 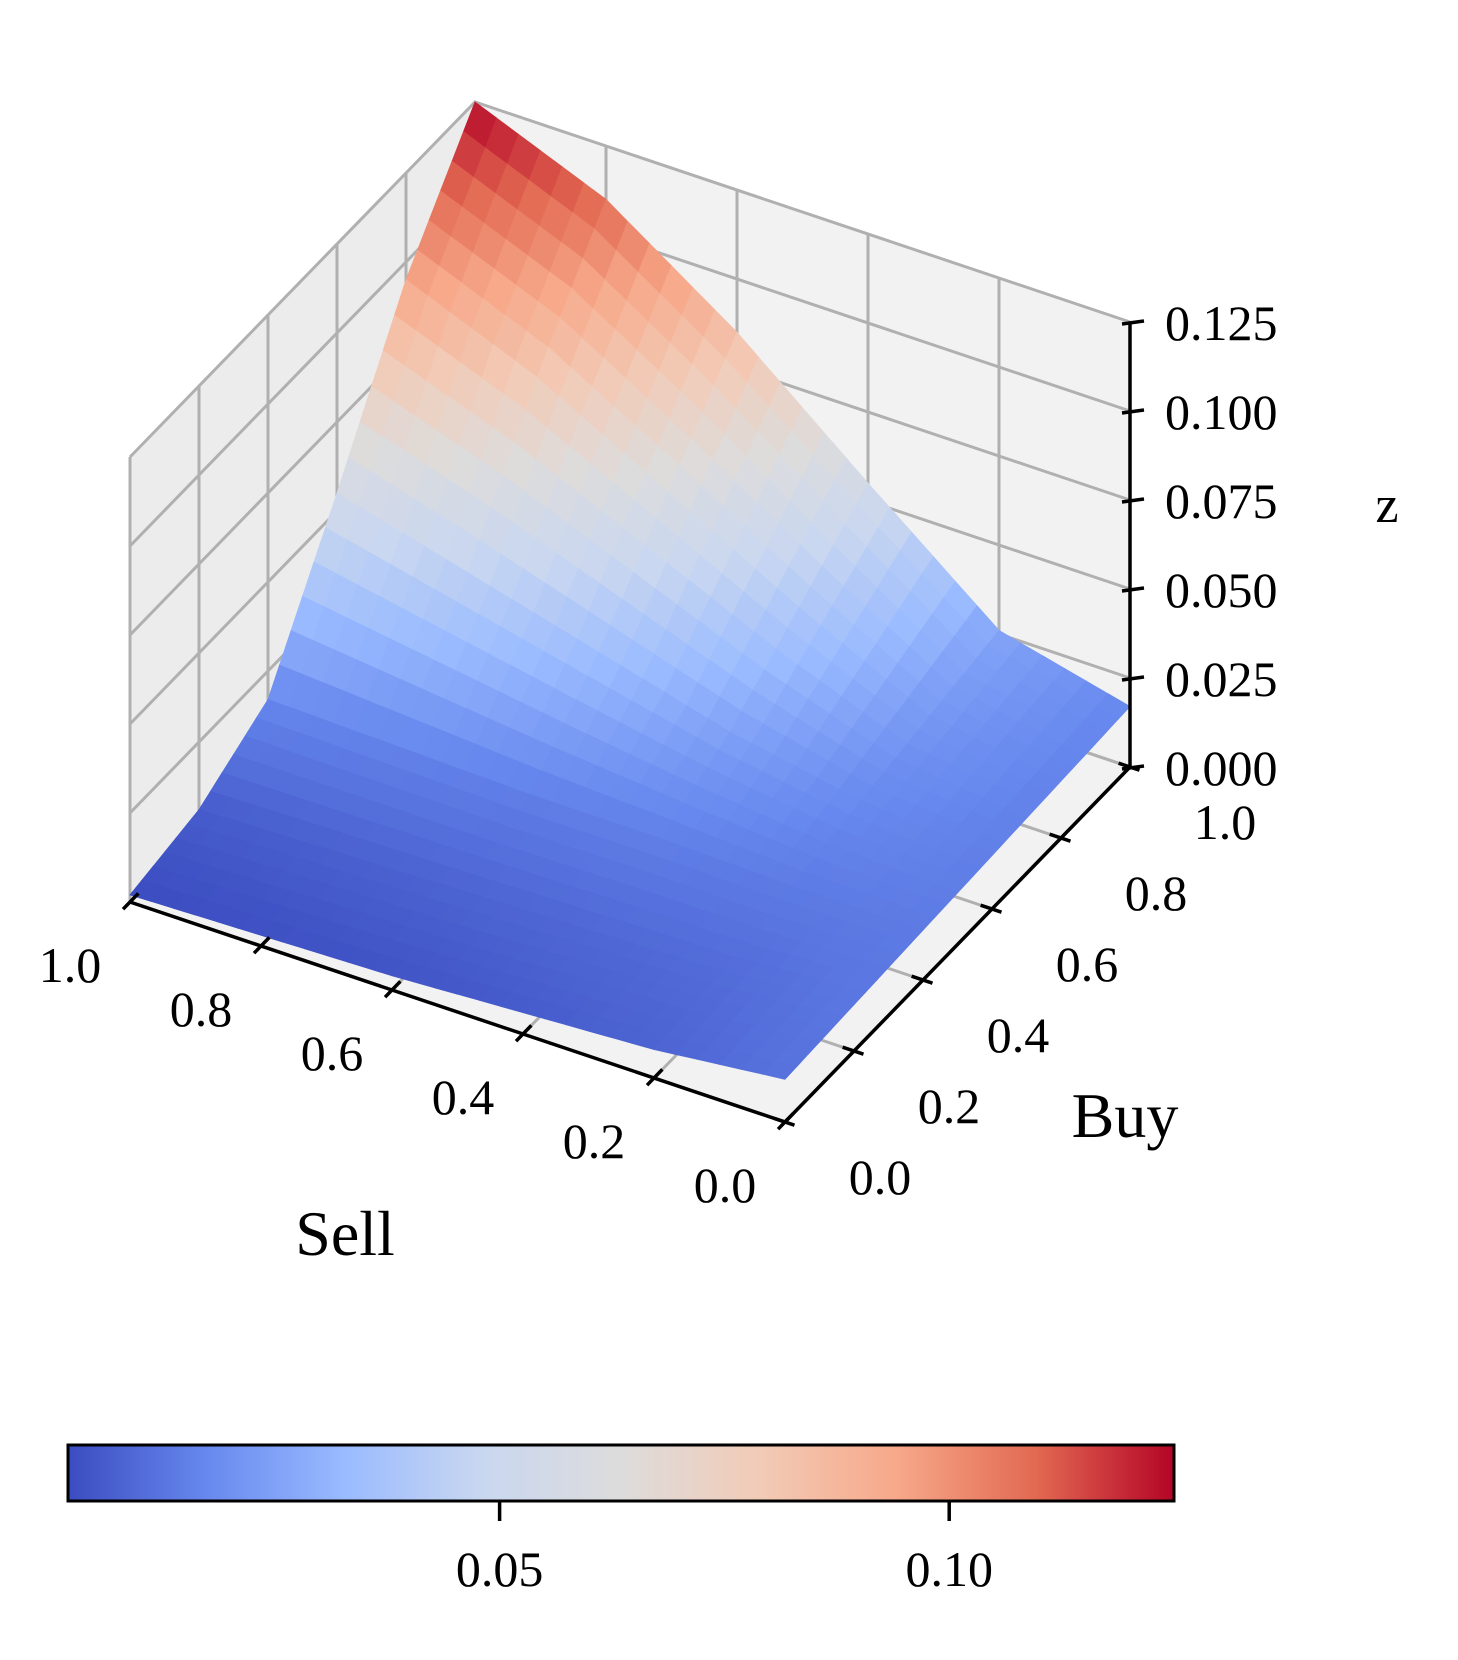 What do you see at coordinates (332, 1053) in the screenshot?
I see `x-tick-label: 0.6` at bounding box center [332, 1053].